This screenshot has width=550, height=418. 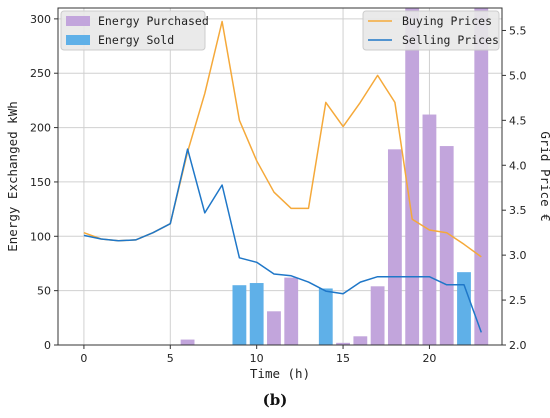 What do you see at coordinates (40, 182) in the screenshot?
I see `y-tick-label: 150` at bounding box center [40, 182].